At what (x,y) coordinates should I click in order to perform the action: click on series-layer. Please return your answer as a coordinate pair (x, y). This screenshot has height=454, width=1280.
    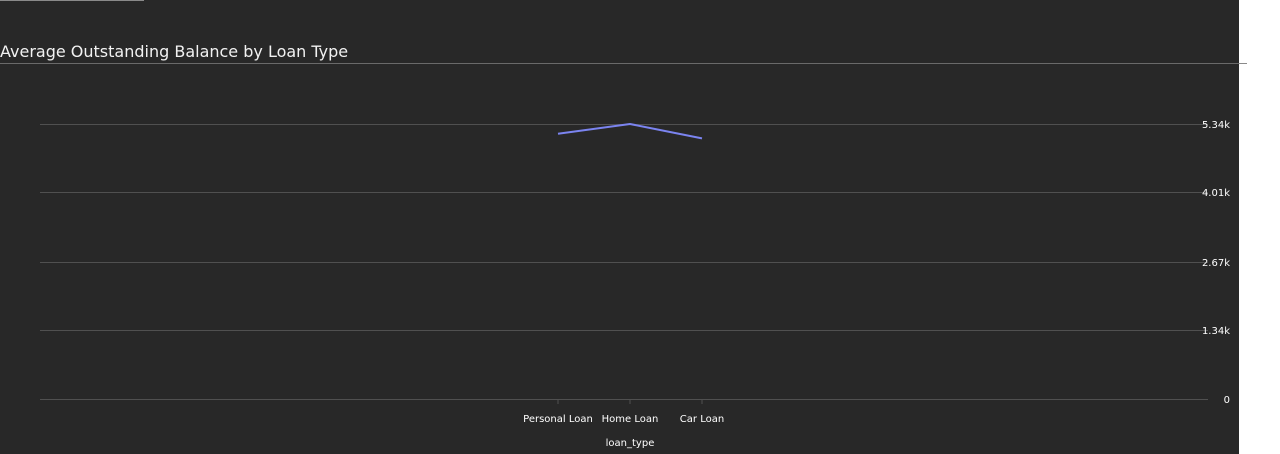
    Looking at the image, I should click on (630, 131).